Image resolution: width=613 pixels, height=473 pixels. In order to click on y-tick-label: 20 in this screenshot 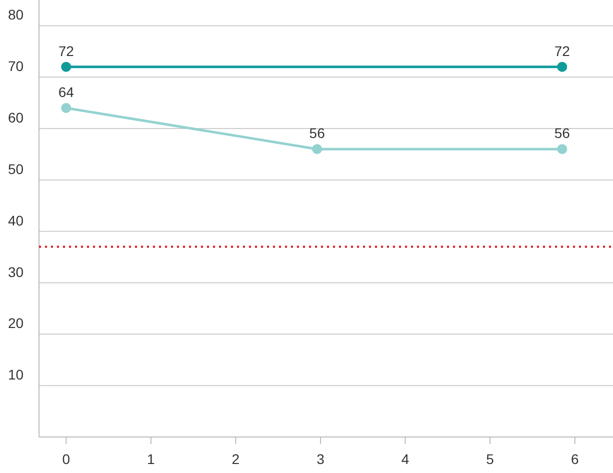, I will do `click(16, 323)`.